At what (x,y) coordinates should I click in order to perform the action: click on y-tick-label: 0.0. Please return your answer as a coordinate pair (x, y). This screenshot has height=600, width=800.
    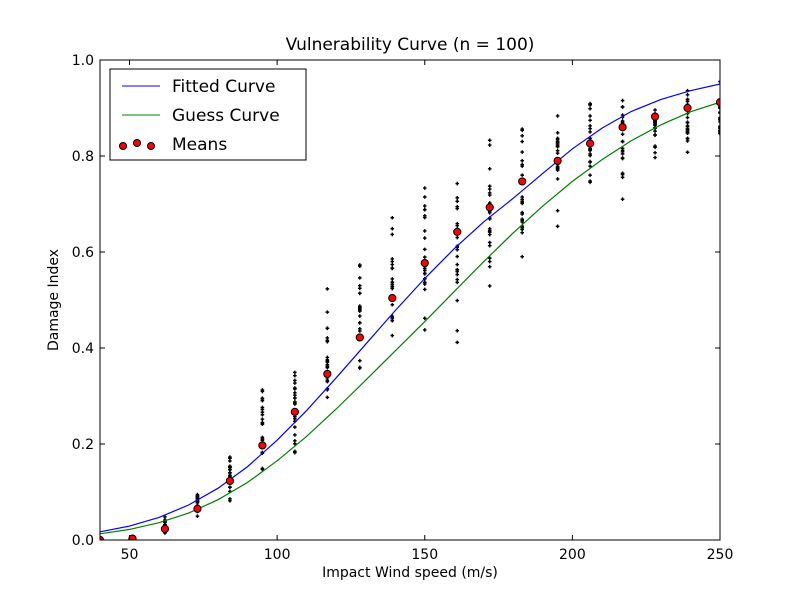
    Looking at the image, I should click on (83, 541).